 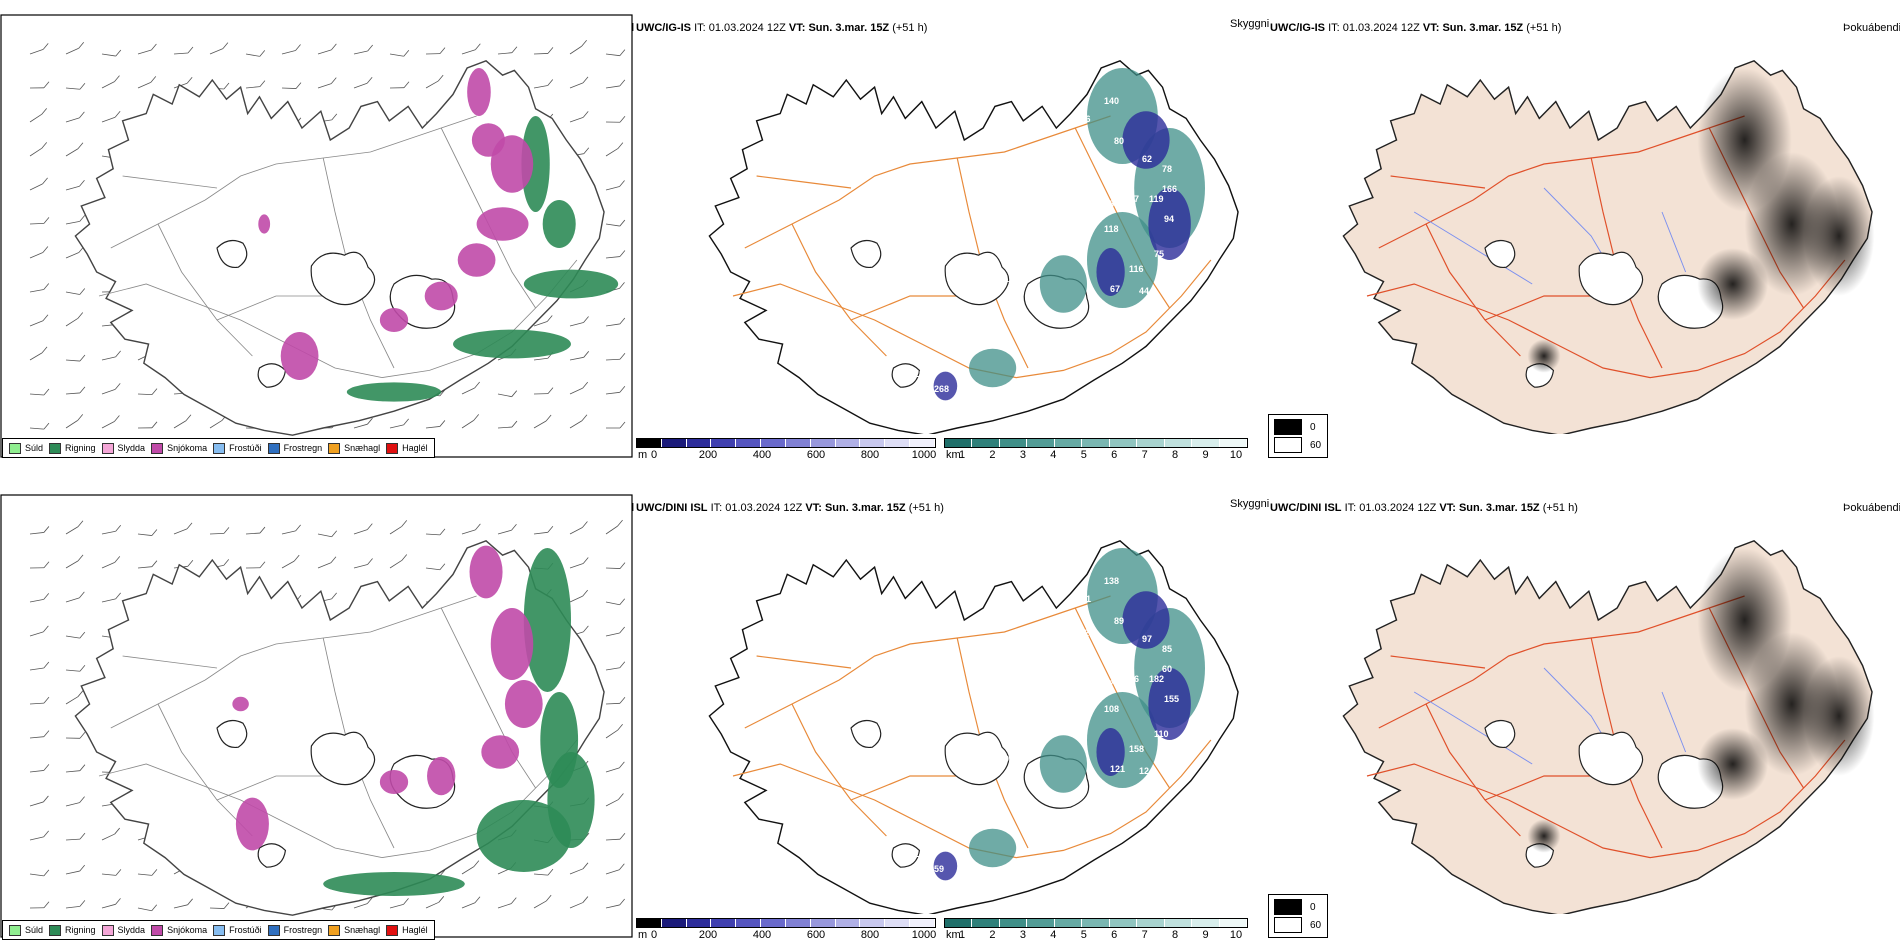 I want to click on ceiling-colorbar: m 0 200 400 600 800 1000, so click(x=786, y=930).